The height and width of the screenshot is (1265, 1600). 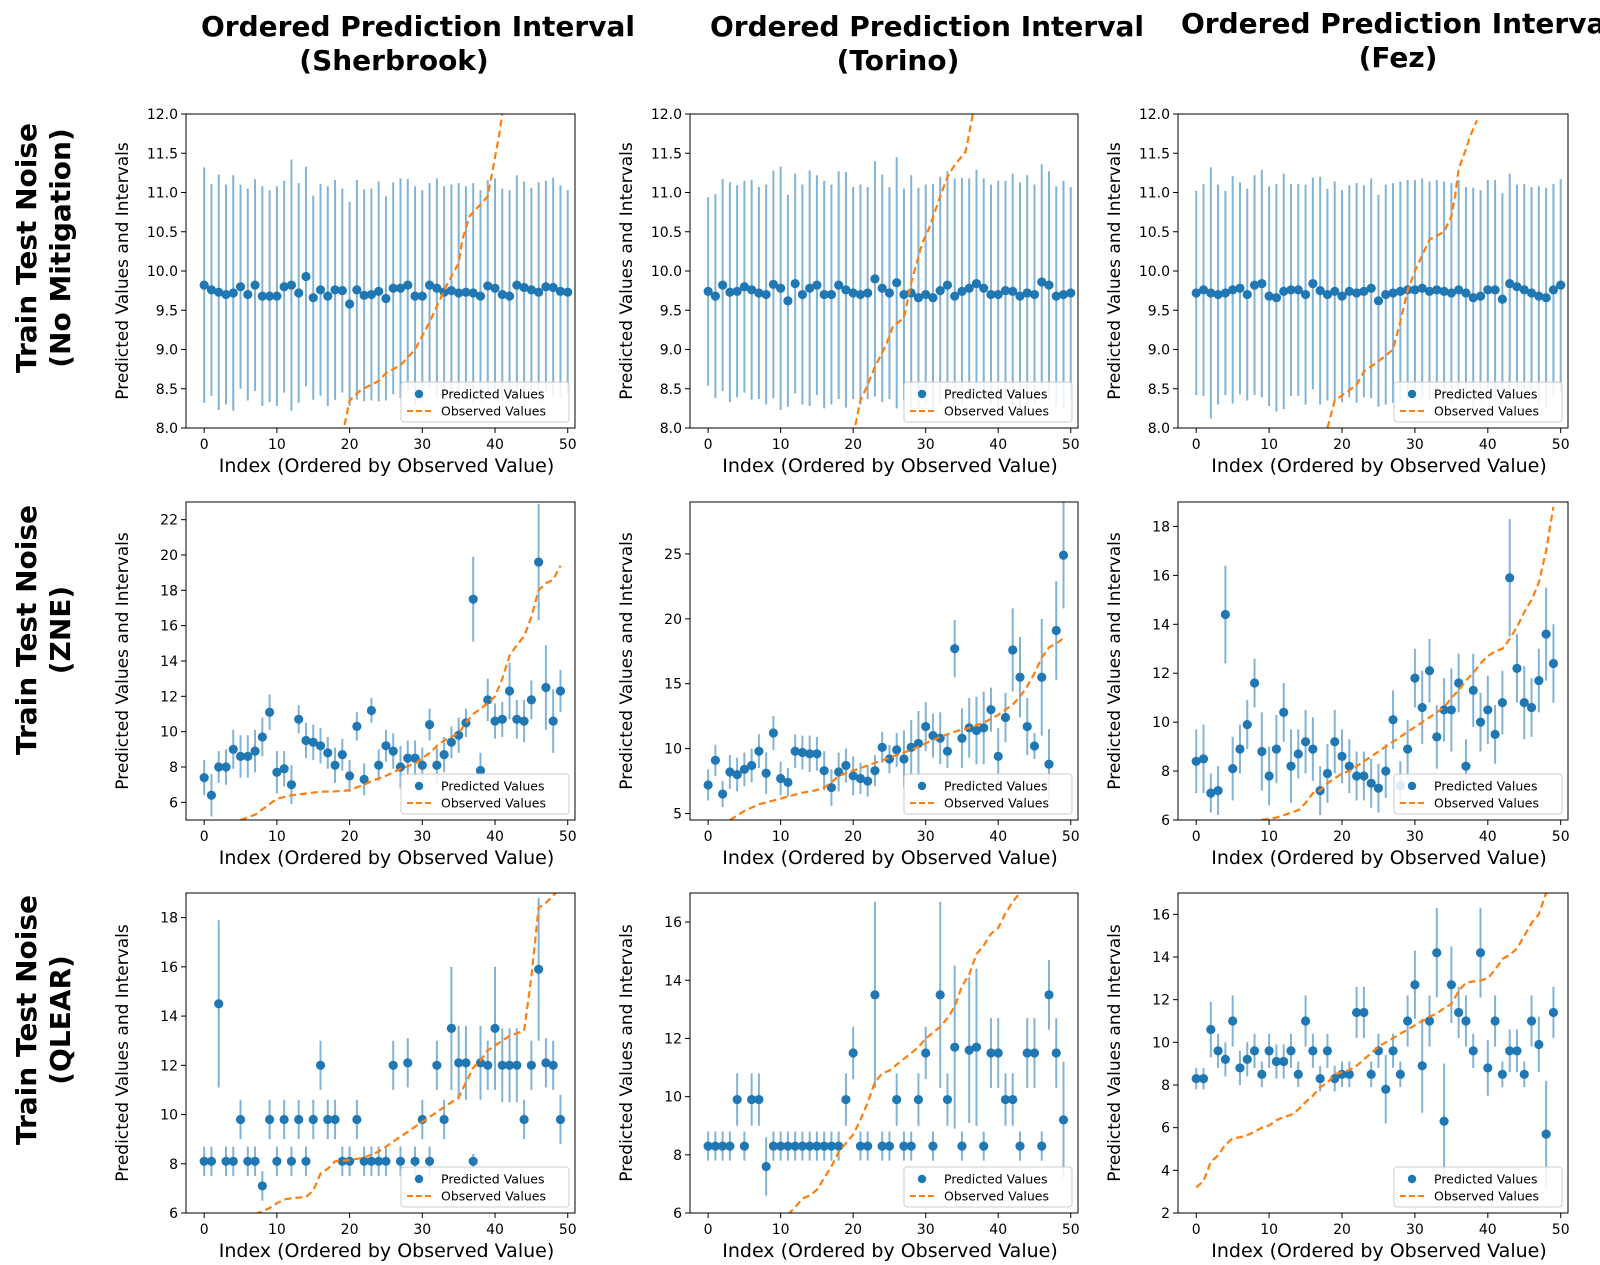 I want to click on legend-observed-label: Observed Values, so click(x=493, y=803).